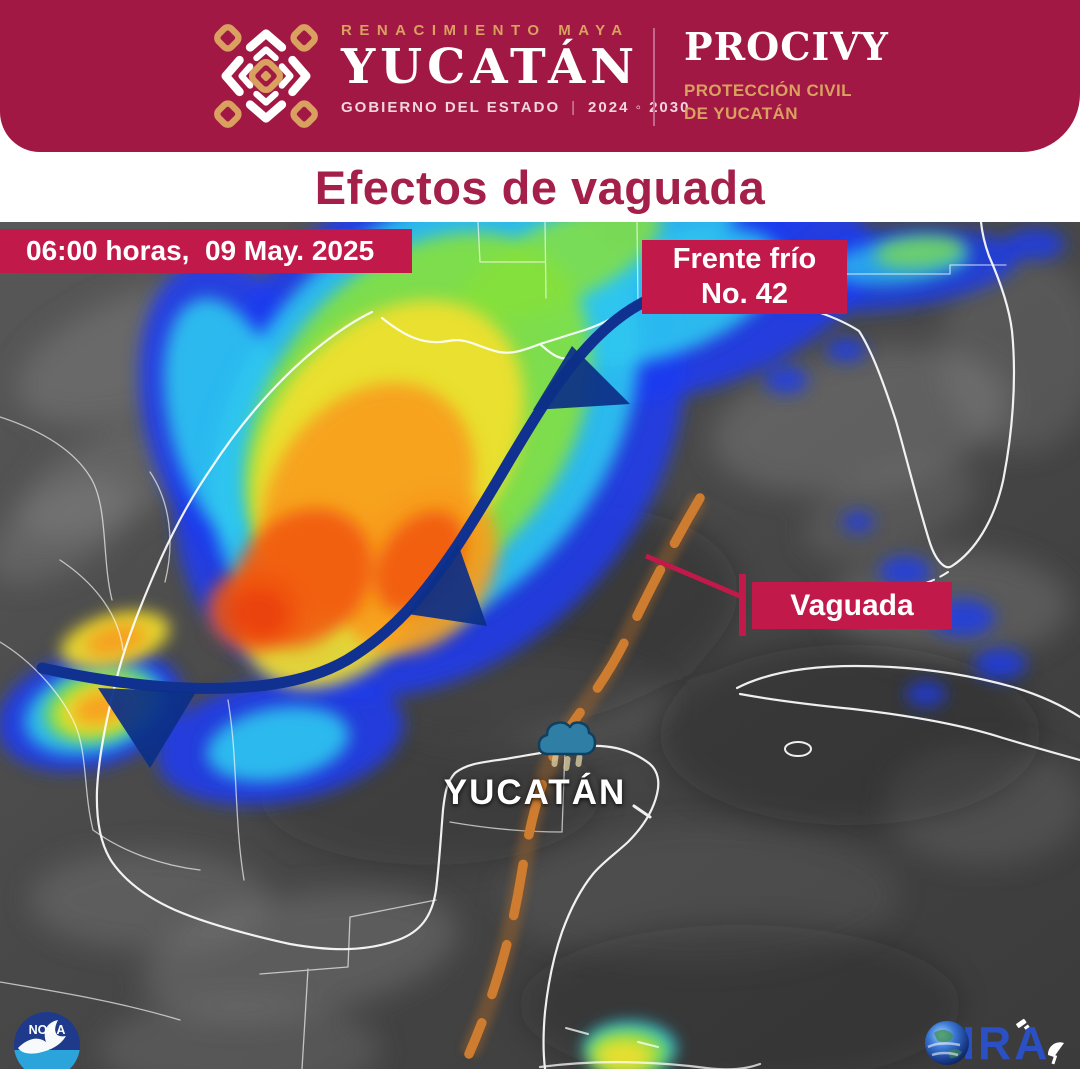  Describe the element at coordinates (47, 1030) in the screenshot. I see `noaa-text: NOAA` at that location.